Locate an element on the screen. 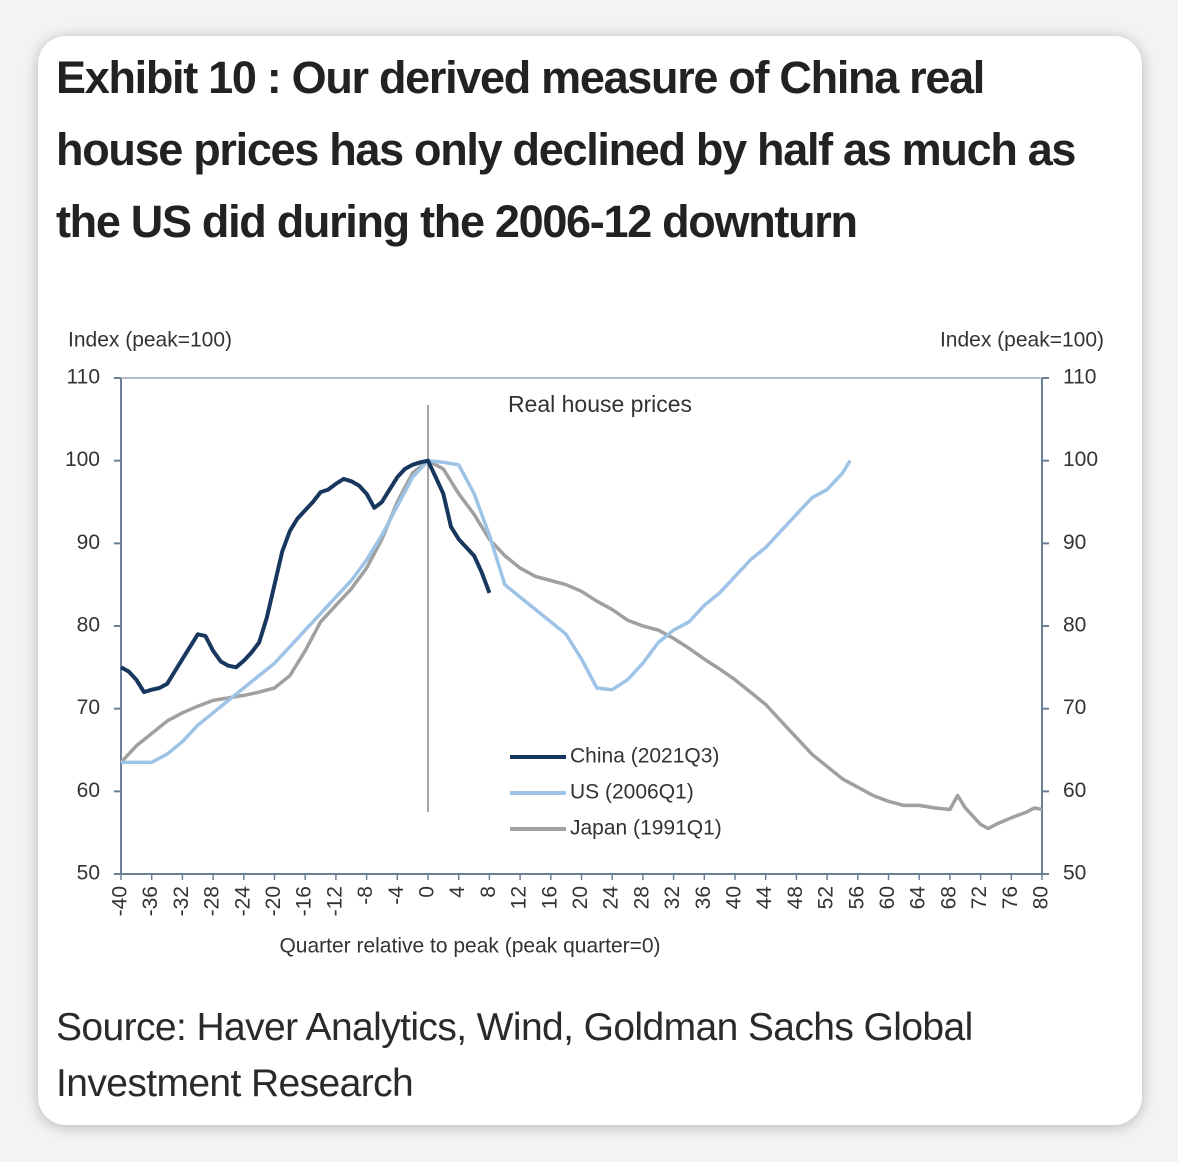 This screenshot has width=1178, height=1162. series-line is located at coordinates (306, 576).